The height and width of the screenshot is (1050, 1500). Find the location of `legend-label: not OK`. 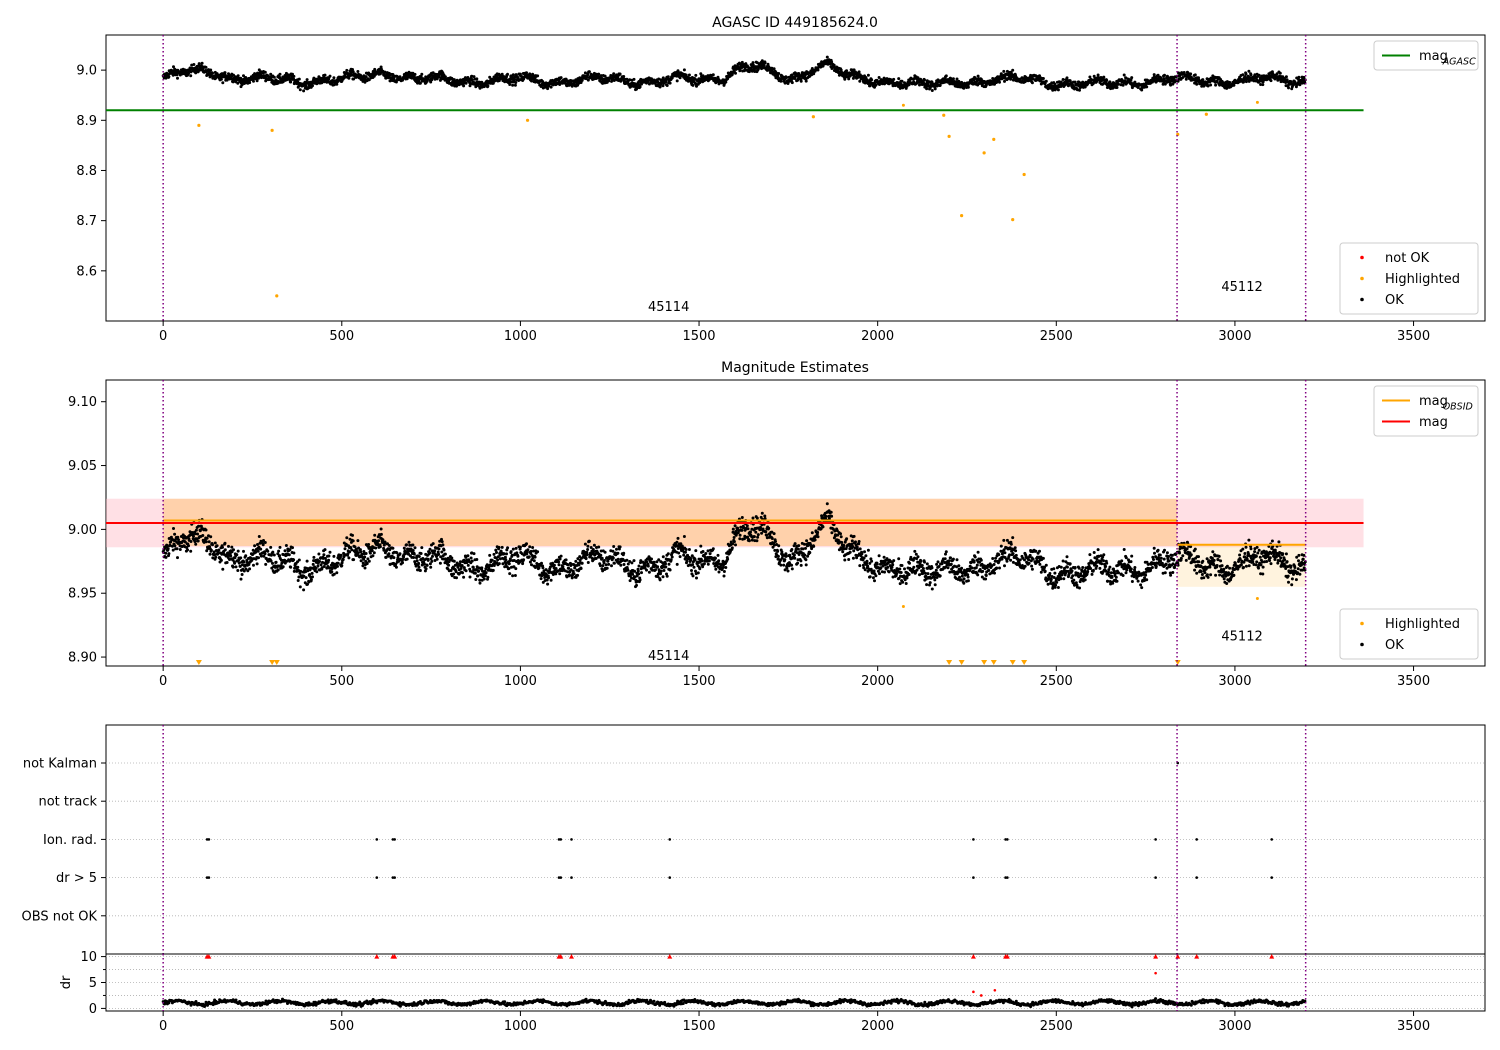

legend-label: not OK is located at coordinates (1407, 258).